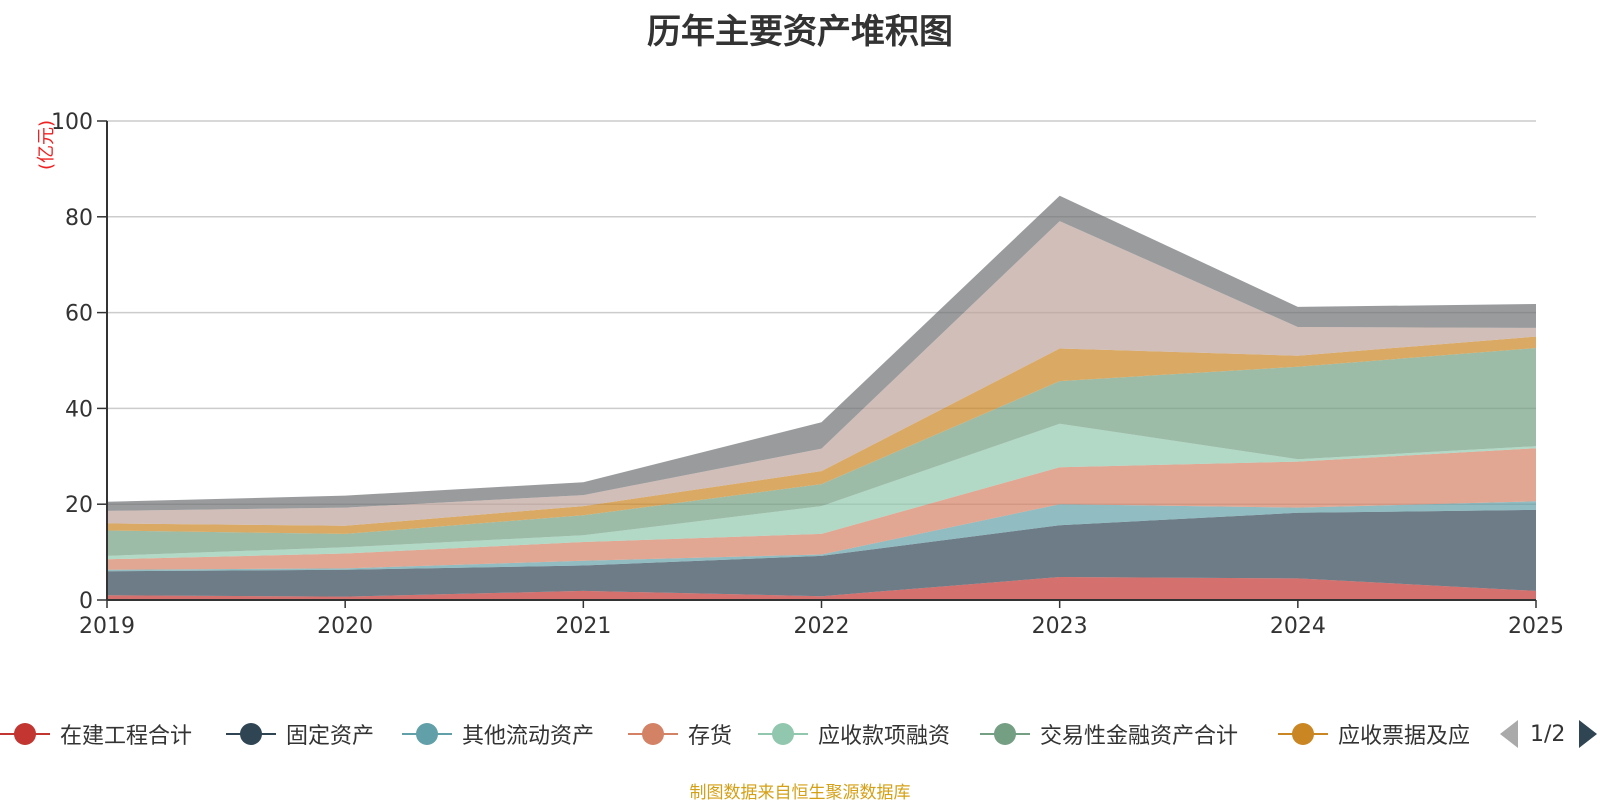  I want to click on y-tick-label-100: 100, so click(72, 122).